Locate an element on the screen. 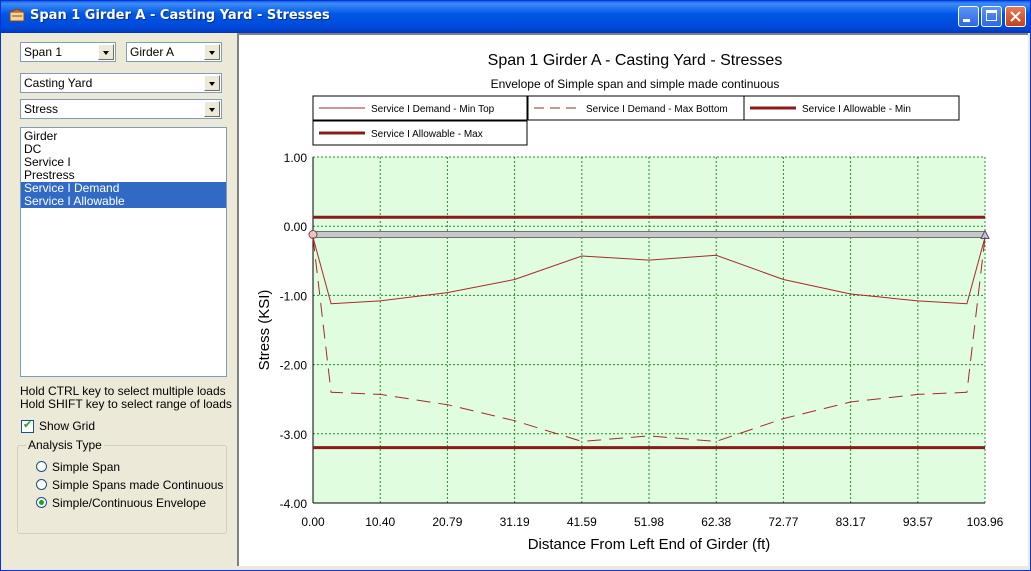 The image size is (1031, 571). x-tick-label: 10.40 is located at coordinates (380, 522).